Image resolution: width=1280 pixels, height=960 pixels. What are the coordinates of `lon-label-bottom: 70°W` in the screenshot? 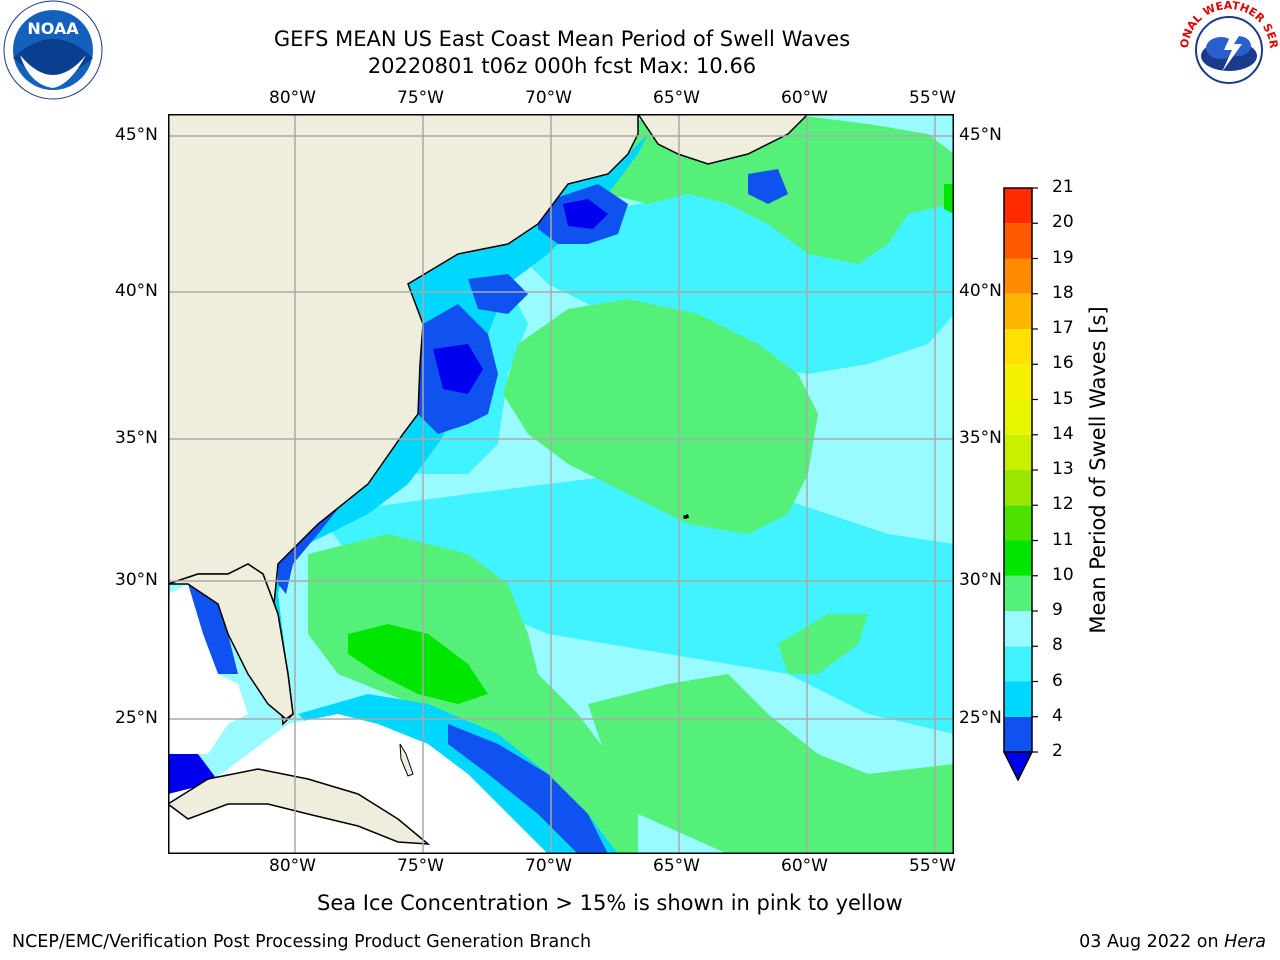 It's located at (548, 866).